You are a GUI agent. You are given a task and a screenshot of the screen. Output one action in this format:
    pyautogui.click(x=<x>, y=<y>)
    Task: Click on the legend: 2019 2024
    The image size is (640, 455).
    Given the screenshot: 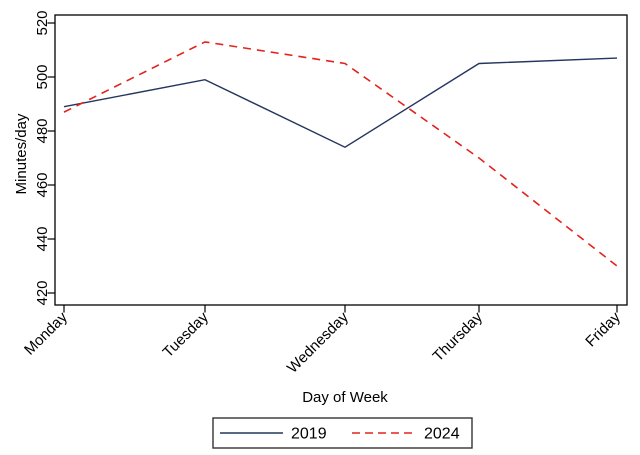 What is the action you would take?
    pyautogui.click(x=342, y=433)
    